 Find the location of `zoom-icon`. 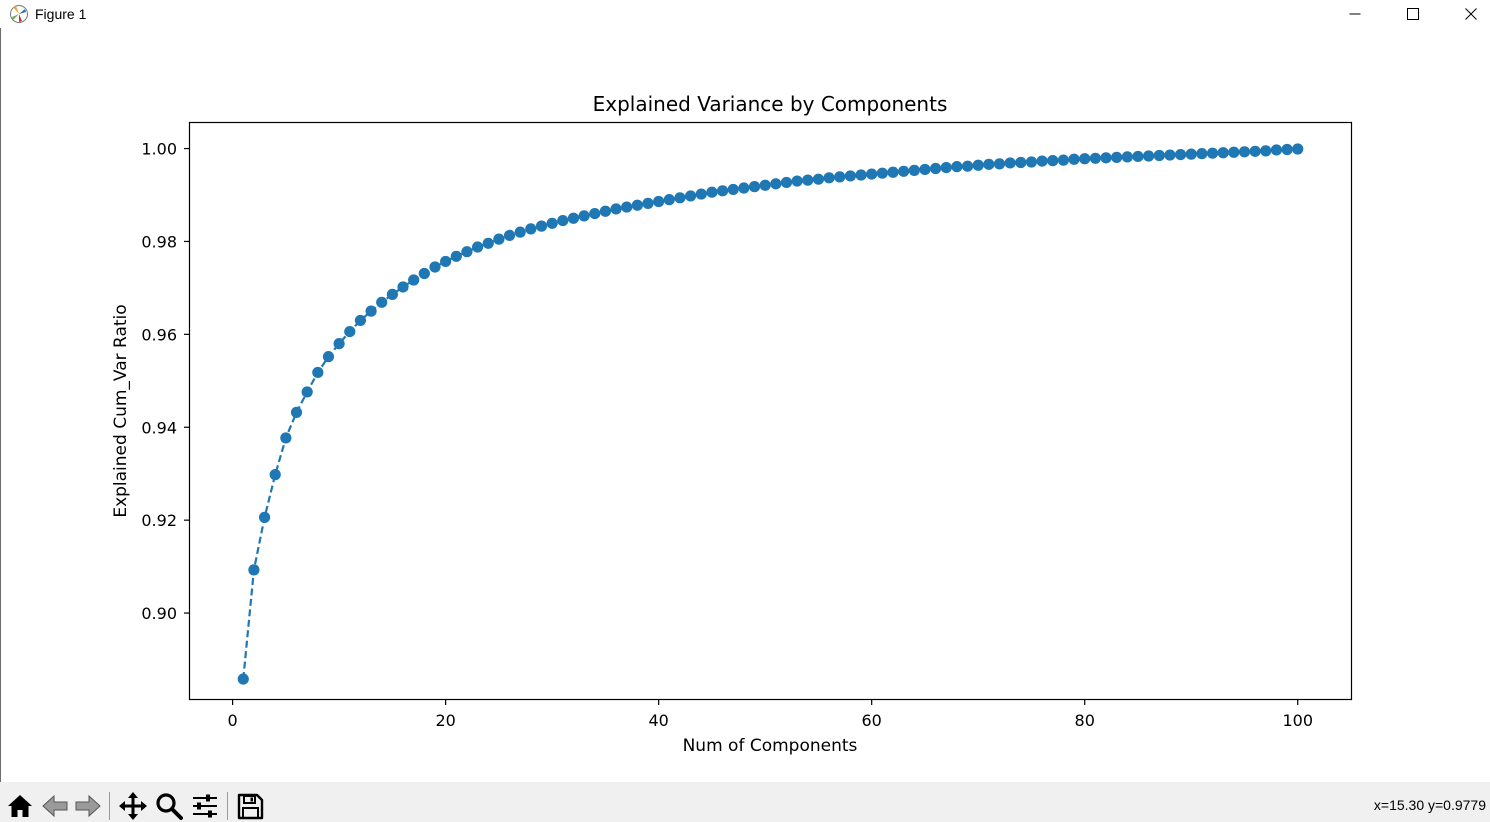

zoom-icon is located at coordinates (169, 806).